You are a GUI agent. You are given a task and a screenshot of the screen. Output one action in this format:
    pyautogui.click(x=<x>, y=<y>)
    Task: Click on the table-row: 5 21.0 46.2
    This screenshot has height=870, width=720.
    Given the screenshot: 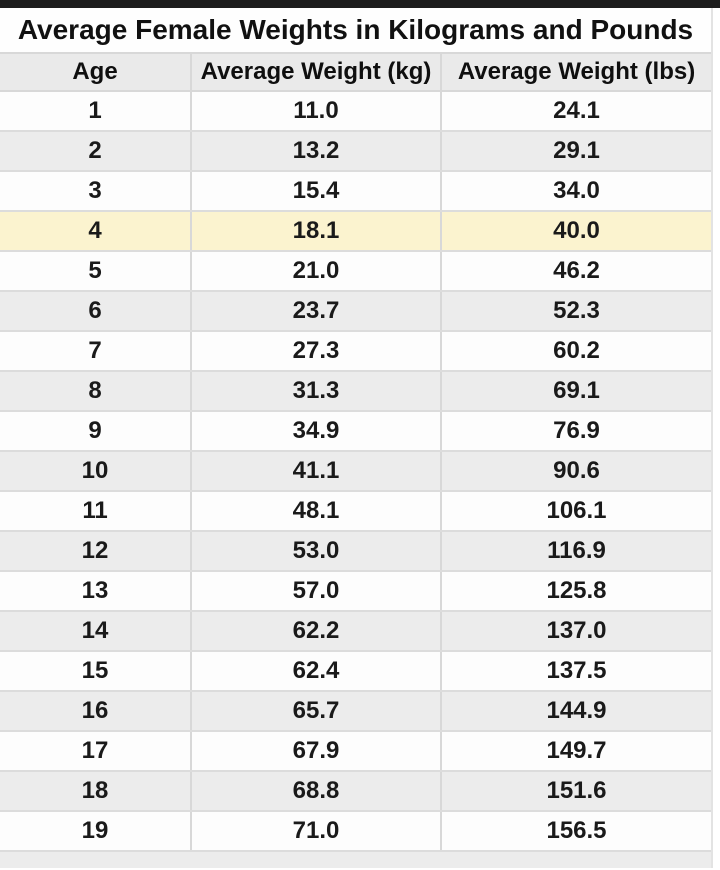 What is the action you would take?
    pyautogui.click(x=355, y=272)
    